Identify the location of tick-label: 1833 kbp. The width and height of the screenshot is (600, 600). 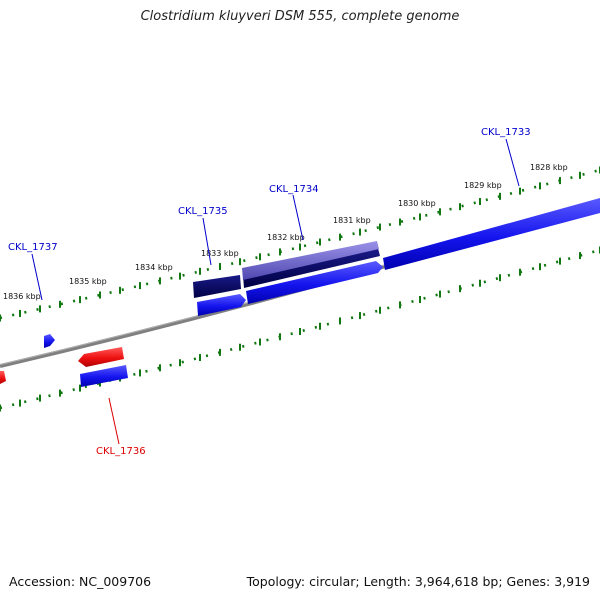
(220, 253).